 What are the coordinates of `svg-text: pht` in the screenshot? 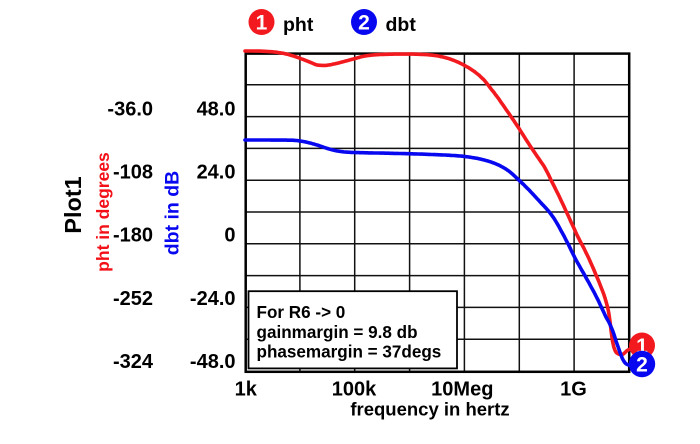 It's located at (298, 25).